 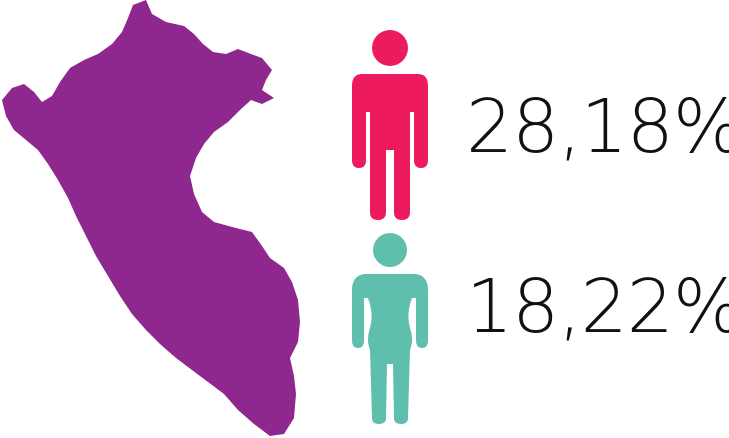 What do you see at coordinates (390, 250) in the screenshot?
I see `woman-head` at bounding box center [390, 250].